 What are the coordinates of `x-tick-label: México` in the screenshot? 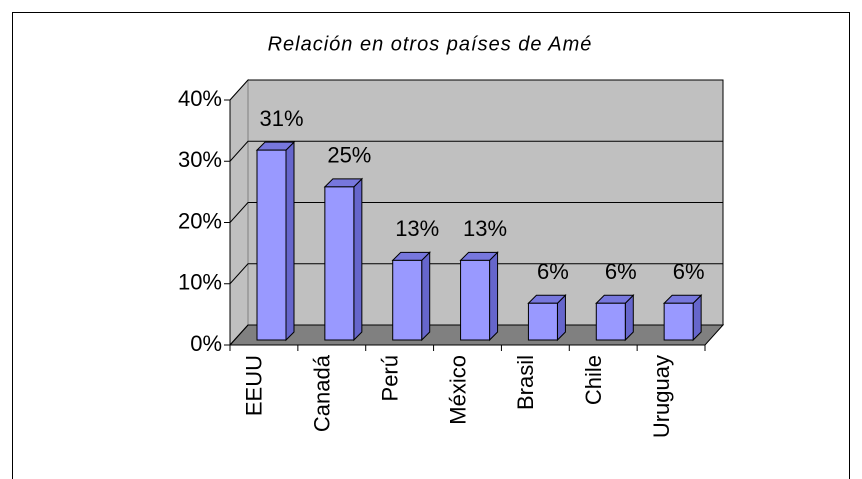 It's located at (457, 390).